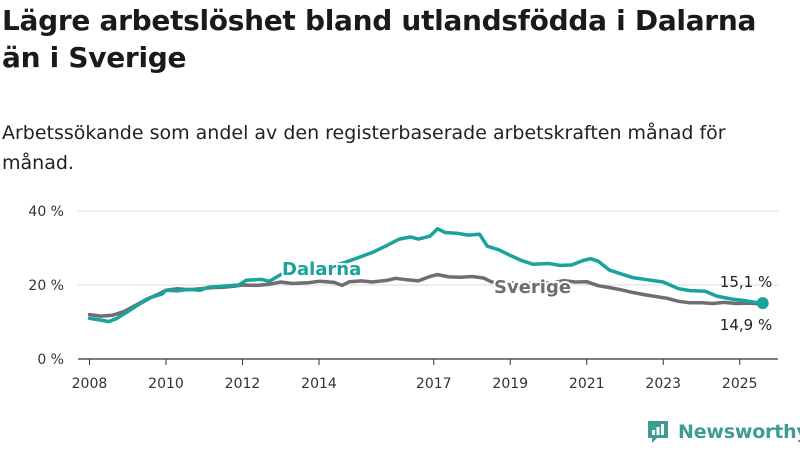  I want to click on x-tick-label: 2012, so click(243, 384).